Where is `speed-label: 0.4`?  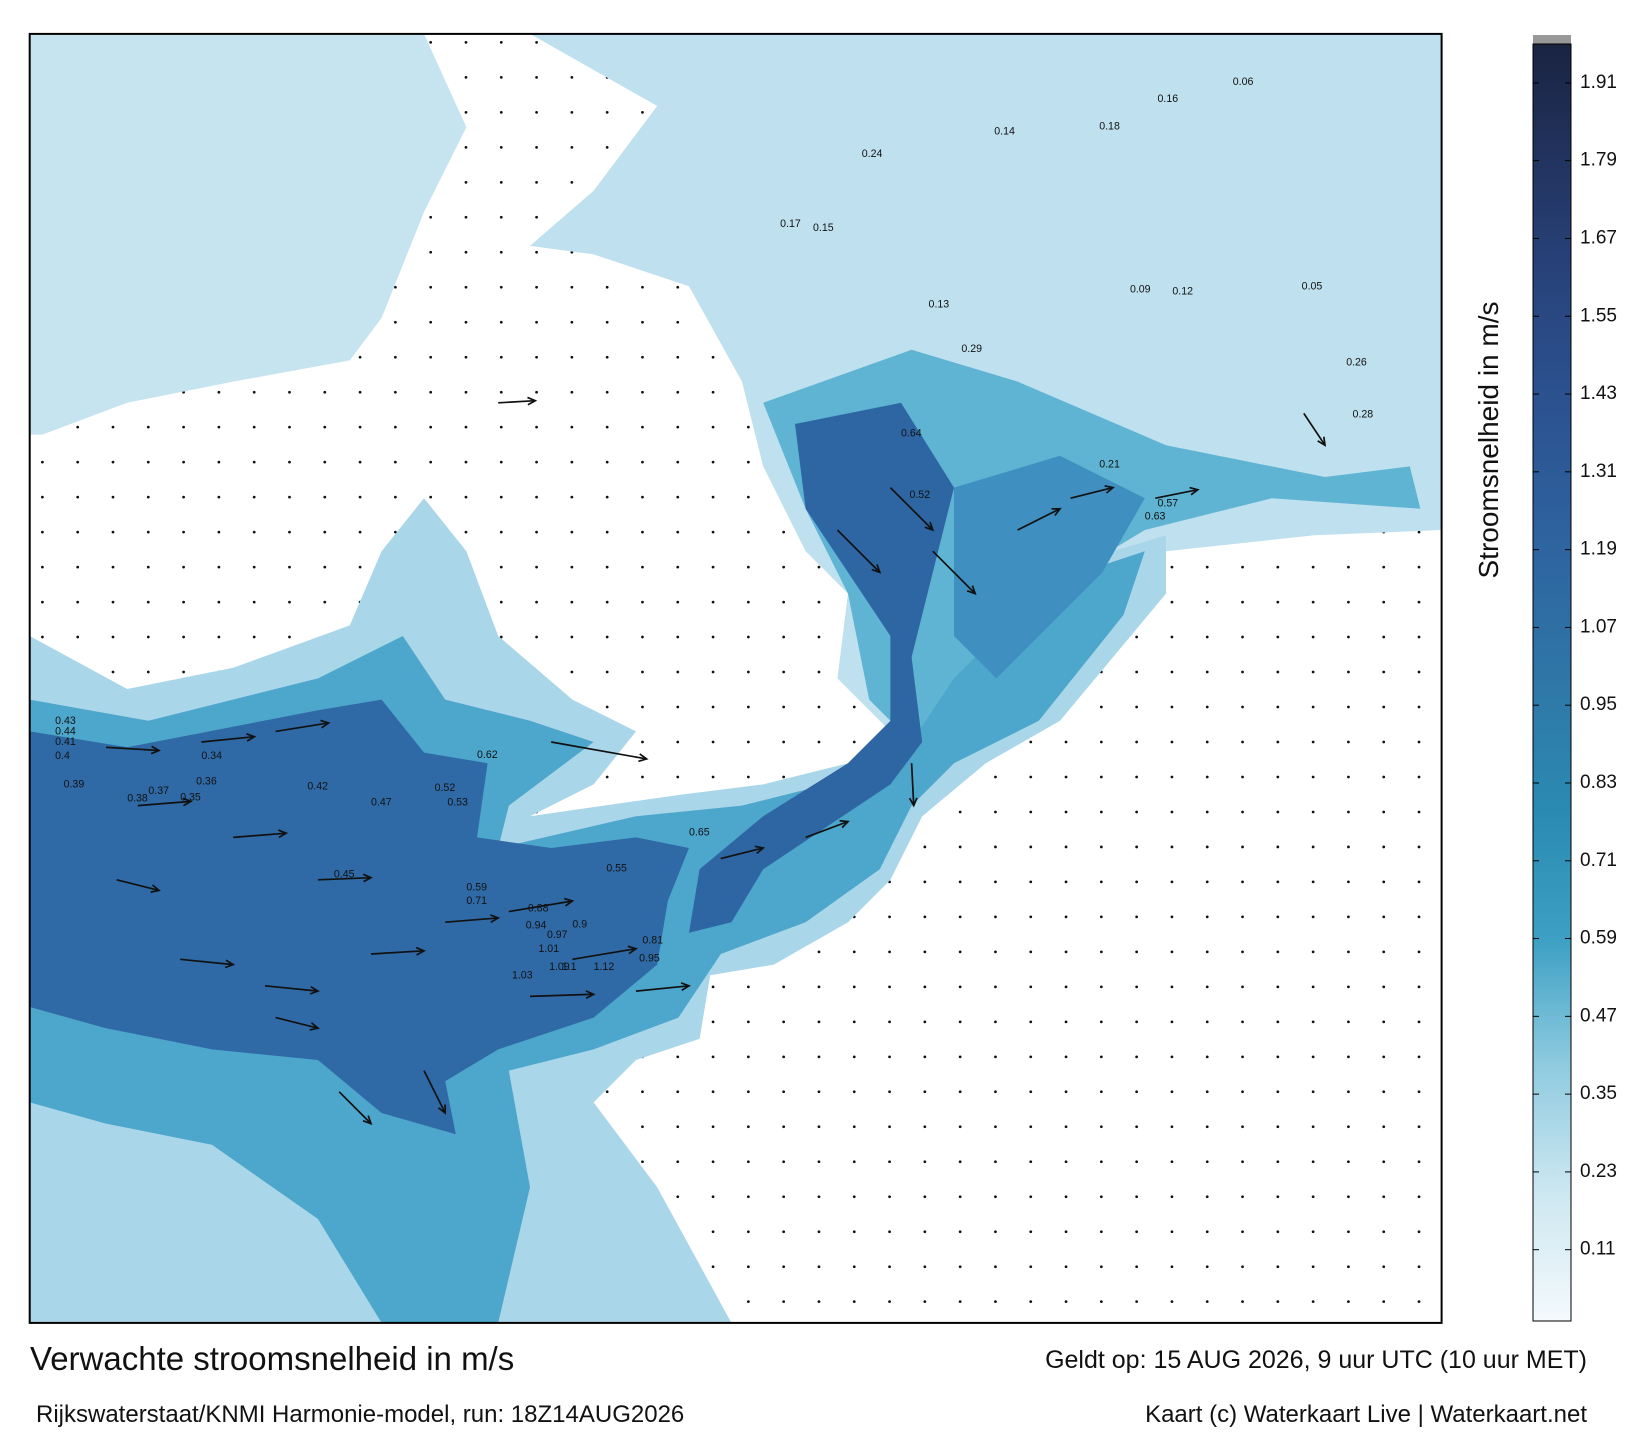
speed-label: 0.4 is located at coordinates (62, 756).